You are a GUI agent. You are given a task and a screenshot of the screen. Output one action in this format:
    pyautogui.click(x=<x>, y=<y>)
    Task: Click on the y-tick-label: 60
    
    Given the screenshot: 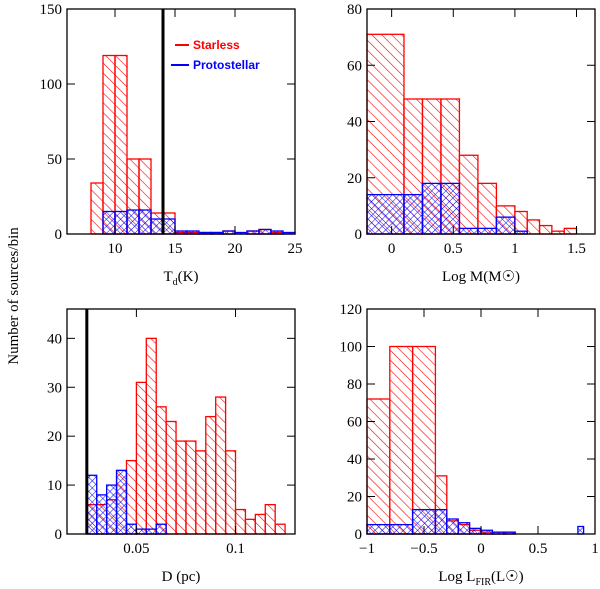 What is the action you would take?
    pyautogui.click(x=354, y=66)
    